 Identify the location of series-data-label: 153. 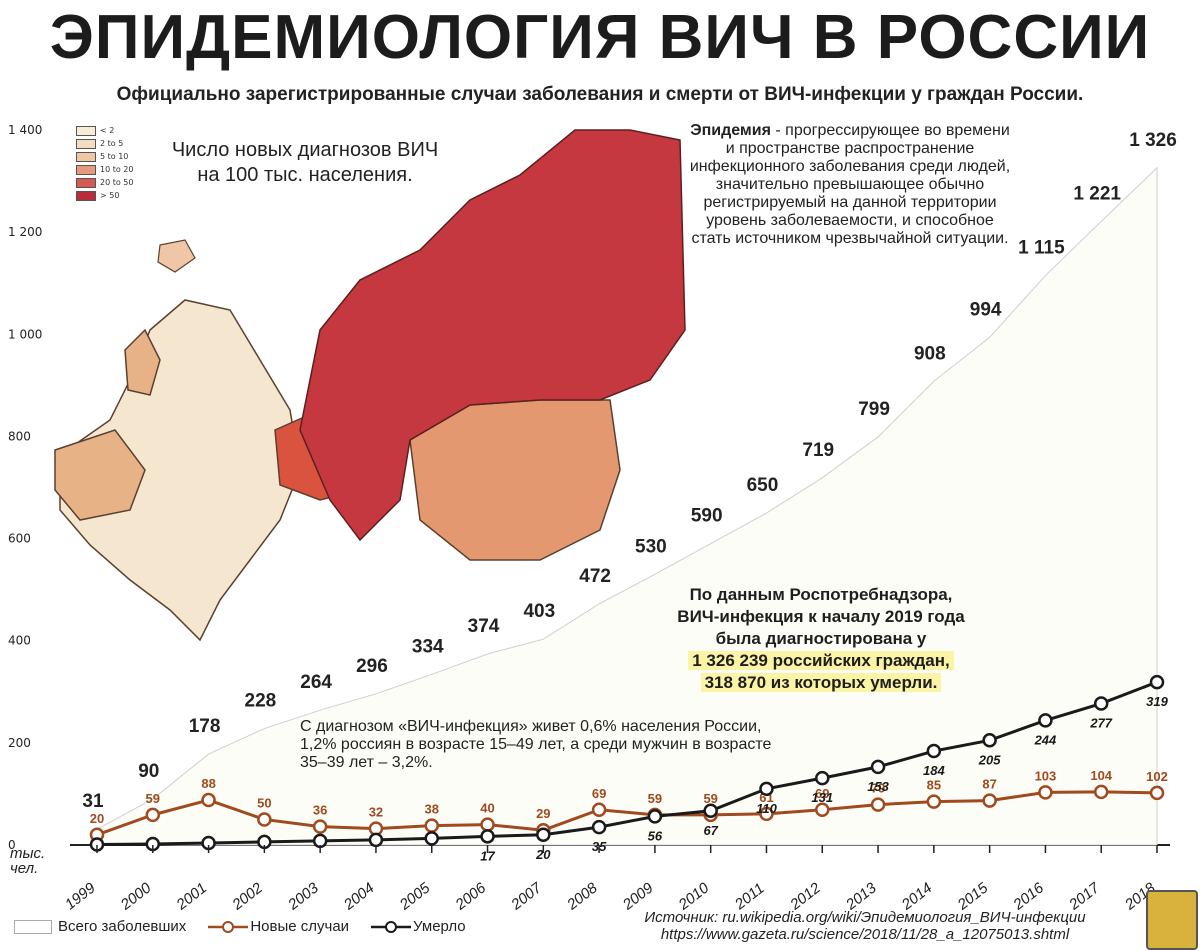
(878, 786).